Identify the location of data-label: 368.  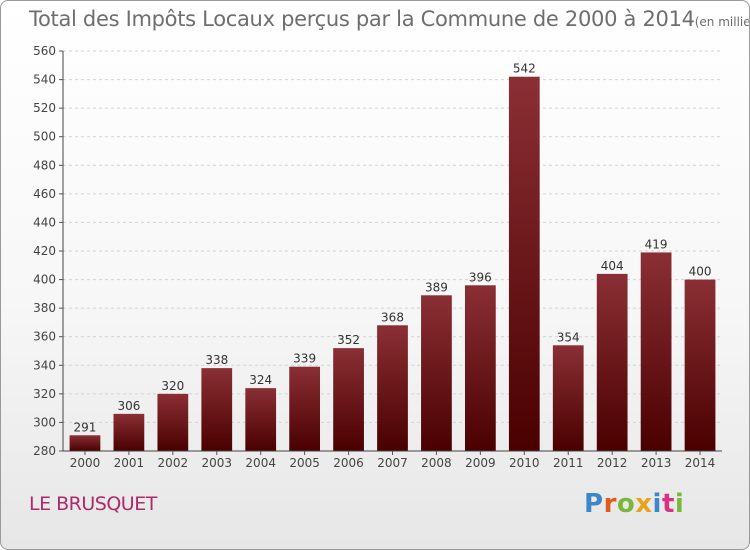
(392, 317).